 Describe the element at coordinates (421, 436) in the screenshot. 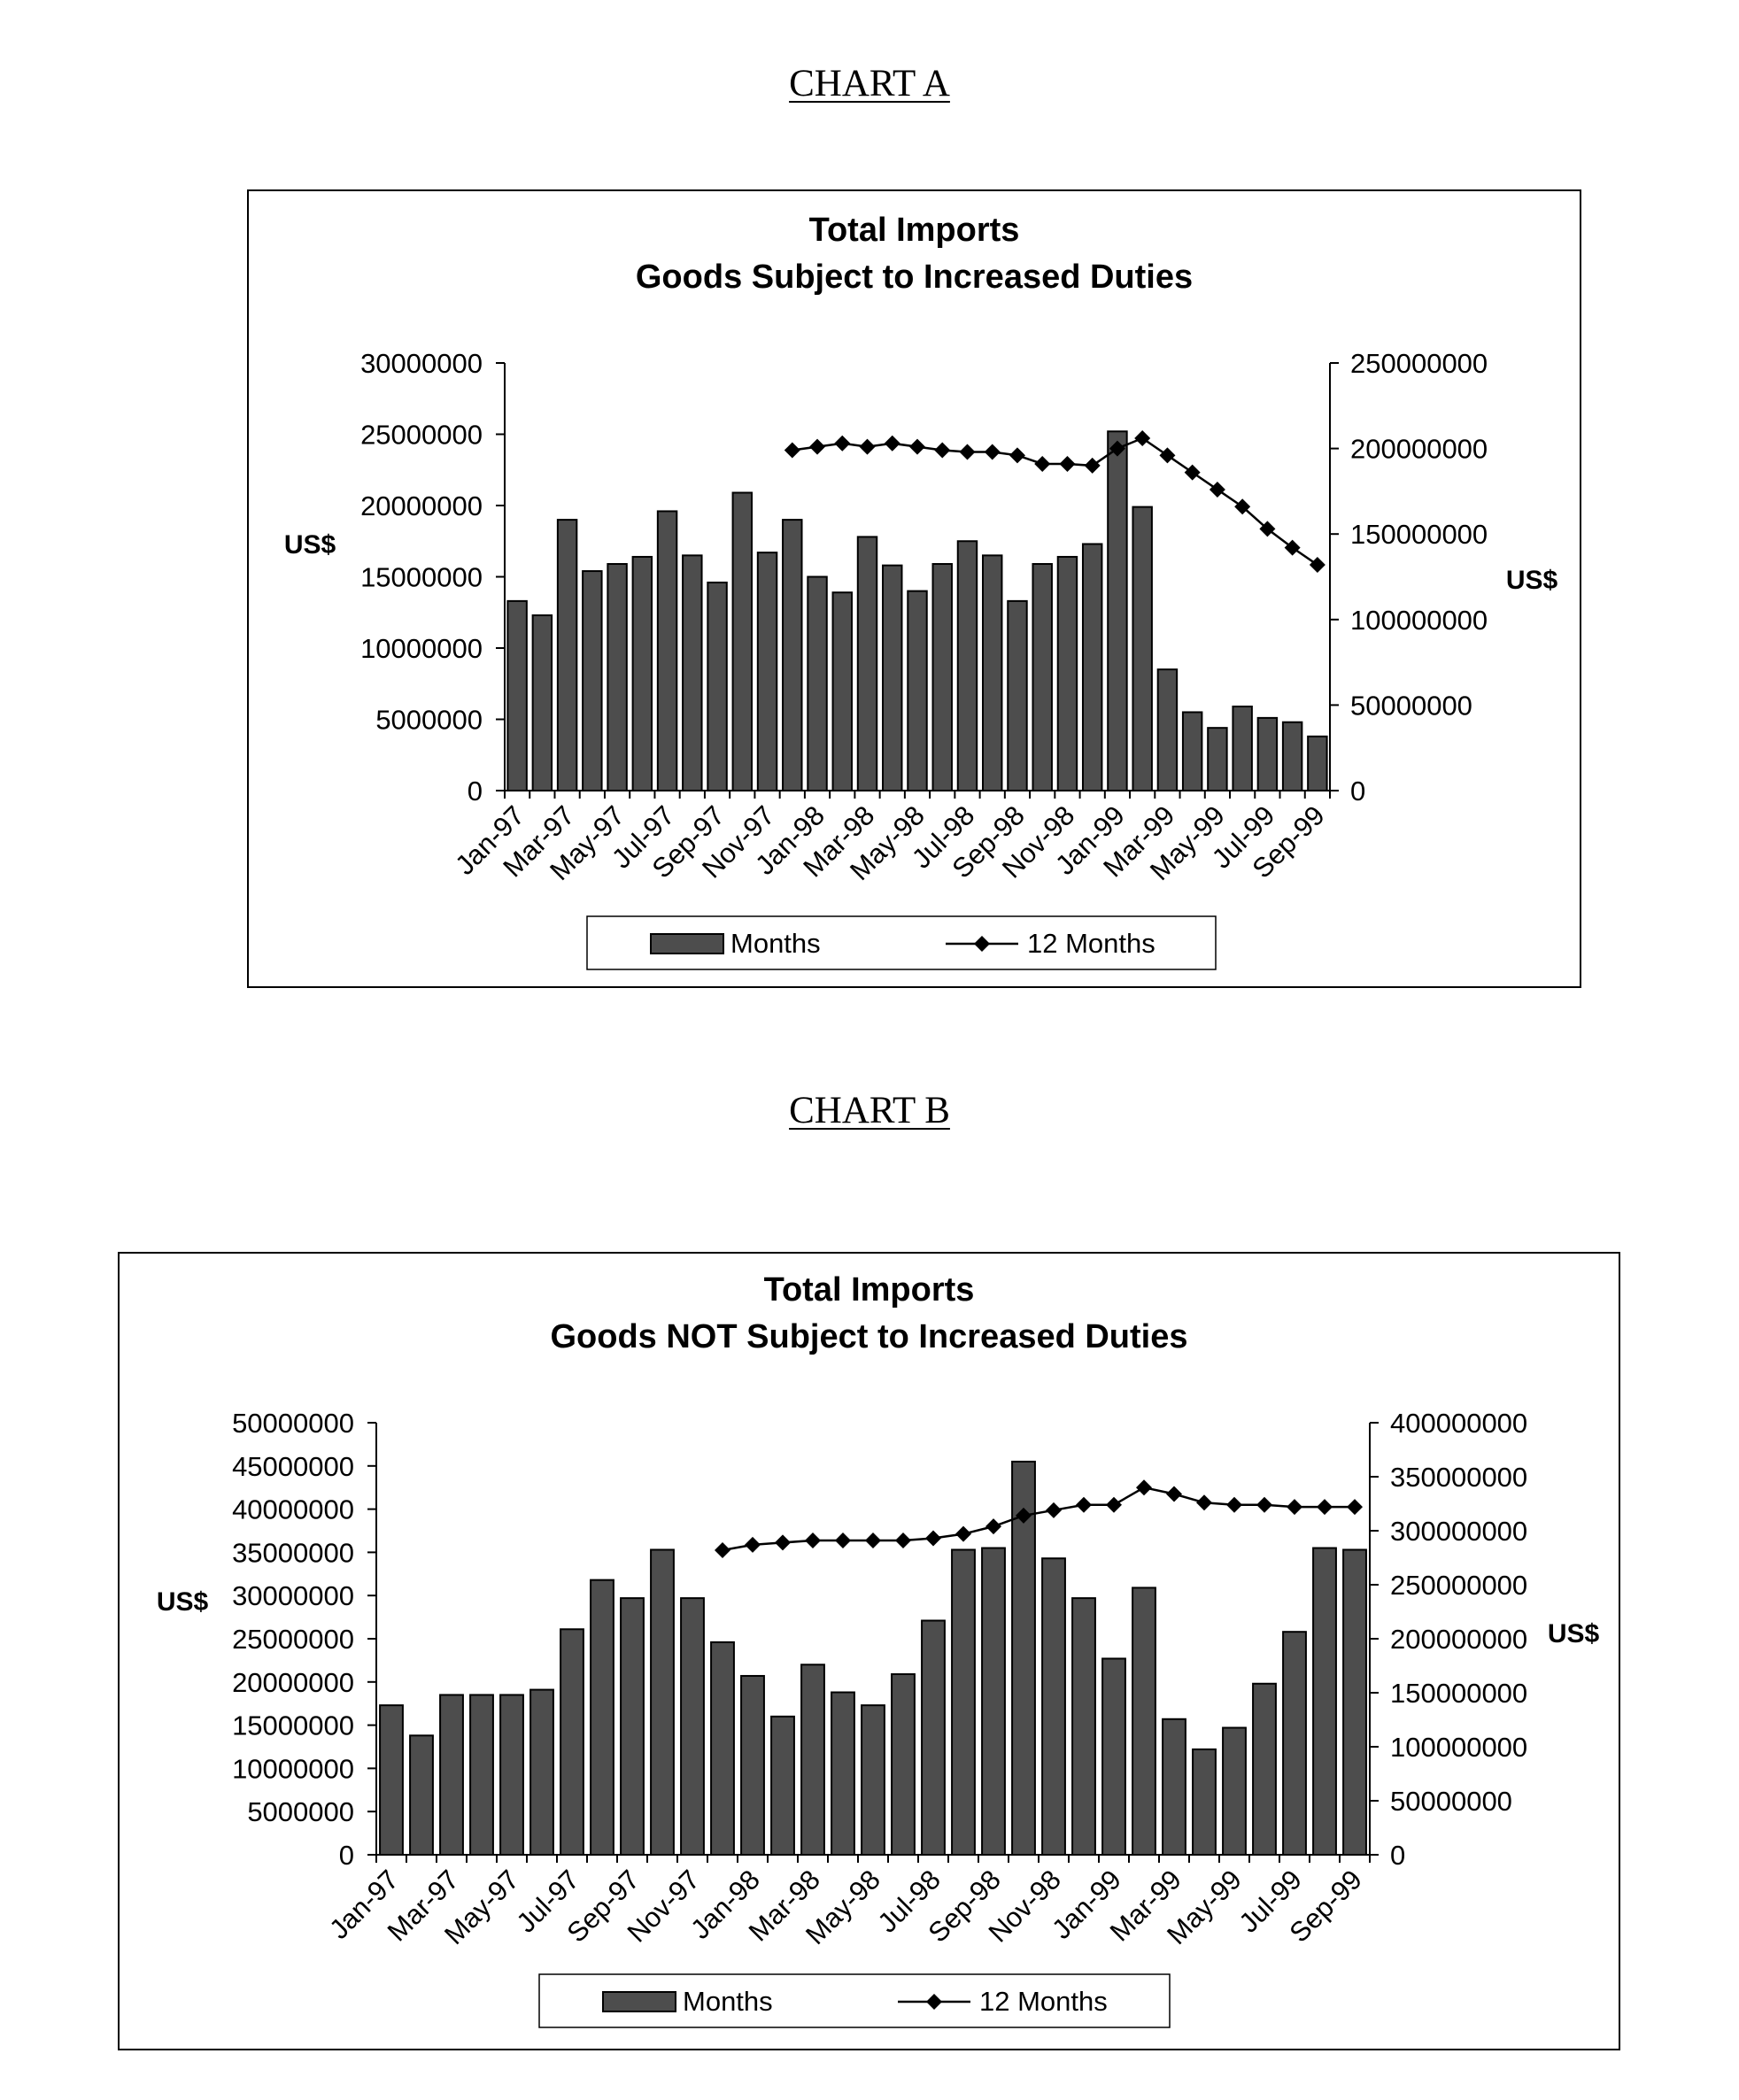

I see `chart-a-ytick-left-label: 25000000` at that location.